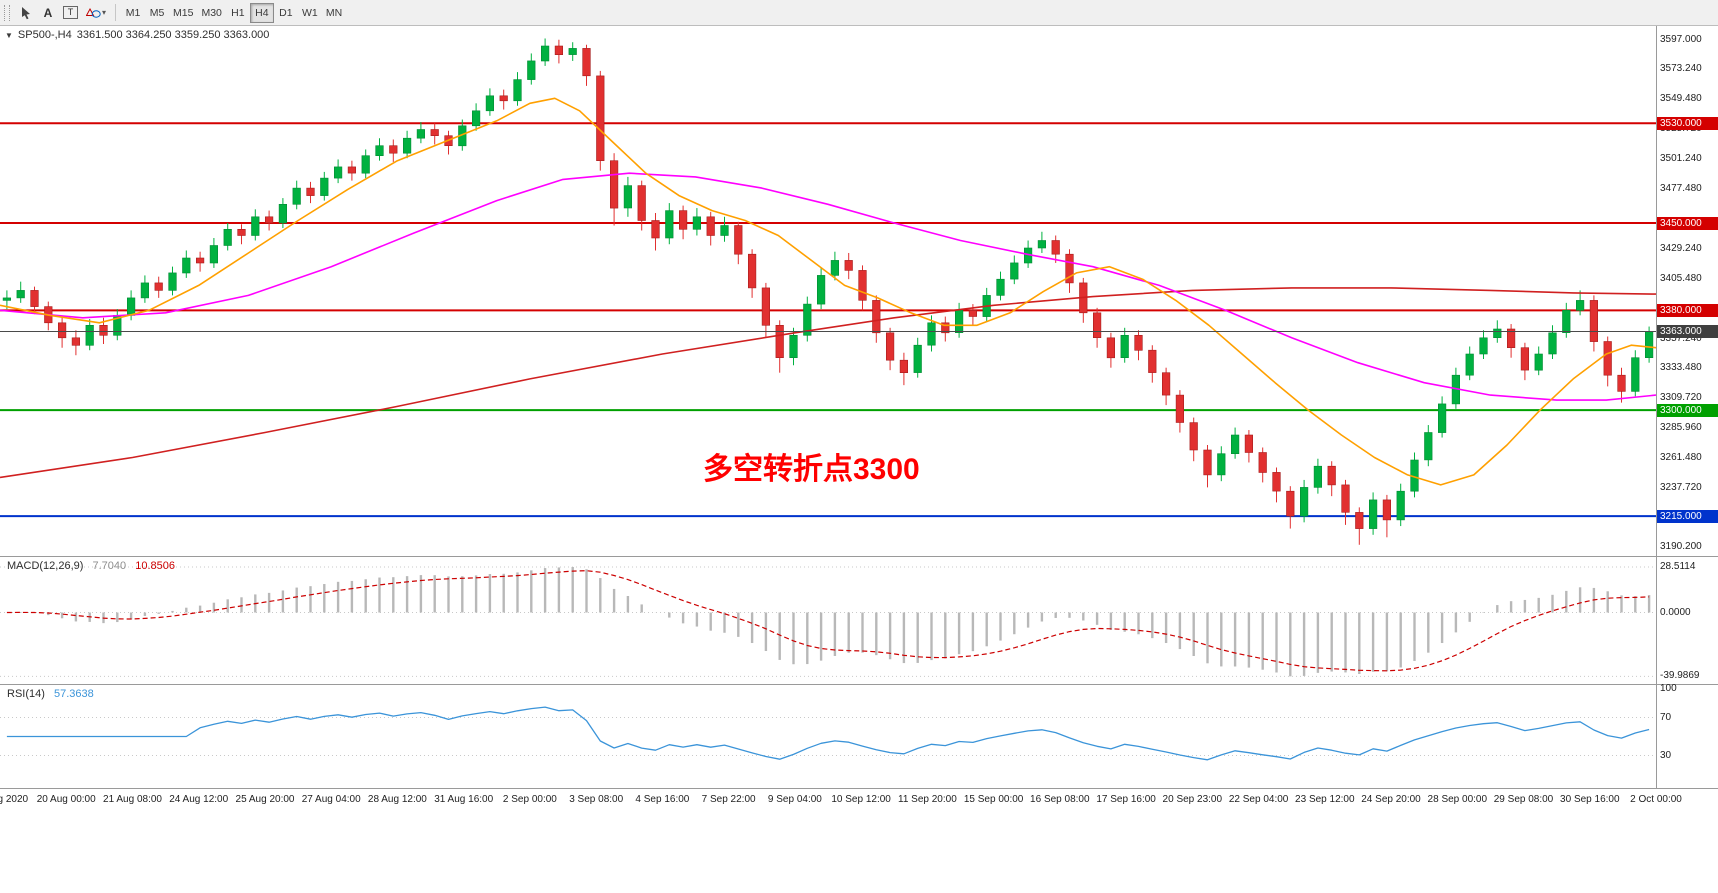  Describe the element at coordinates (238, 12) in the screenshot. I see `timeframe-H1-button: H1` at that location.